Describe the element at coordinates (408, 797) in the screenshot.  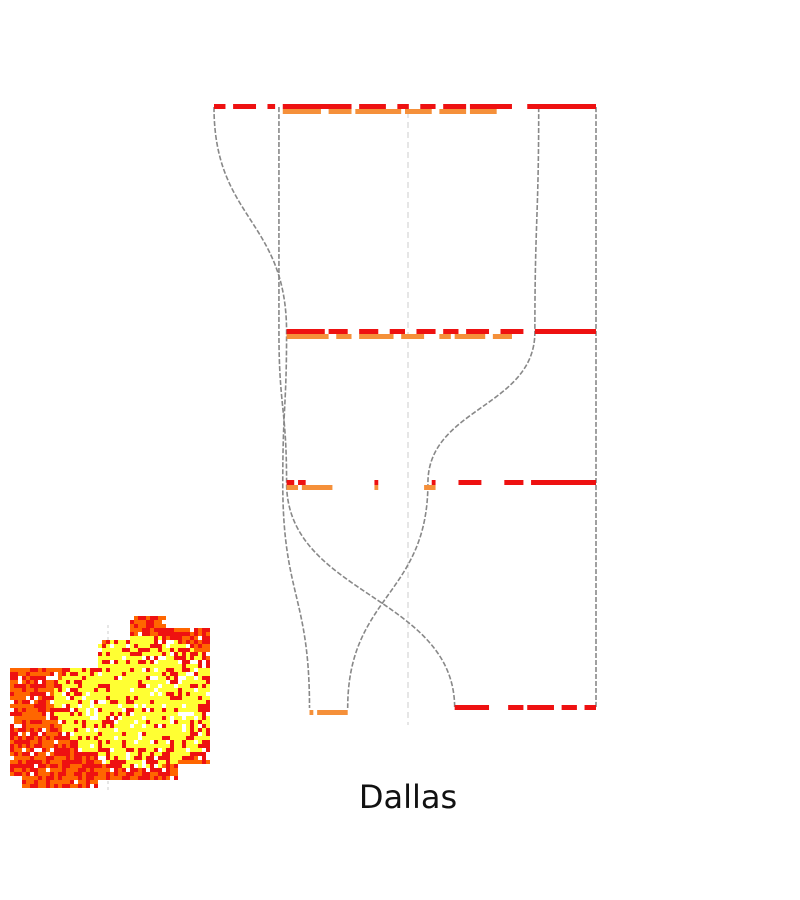
I see `chart-title: Dallas` at that location.